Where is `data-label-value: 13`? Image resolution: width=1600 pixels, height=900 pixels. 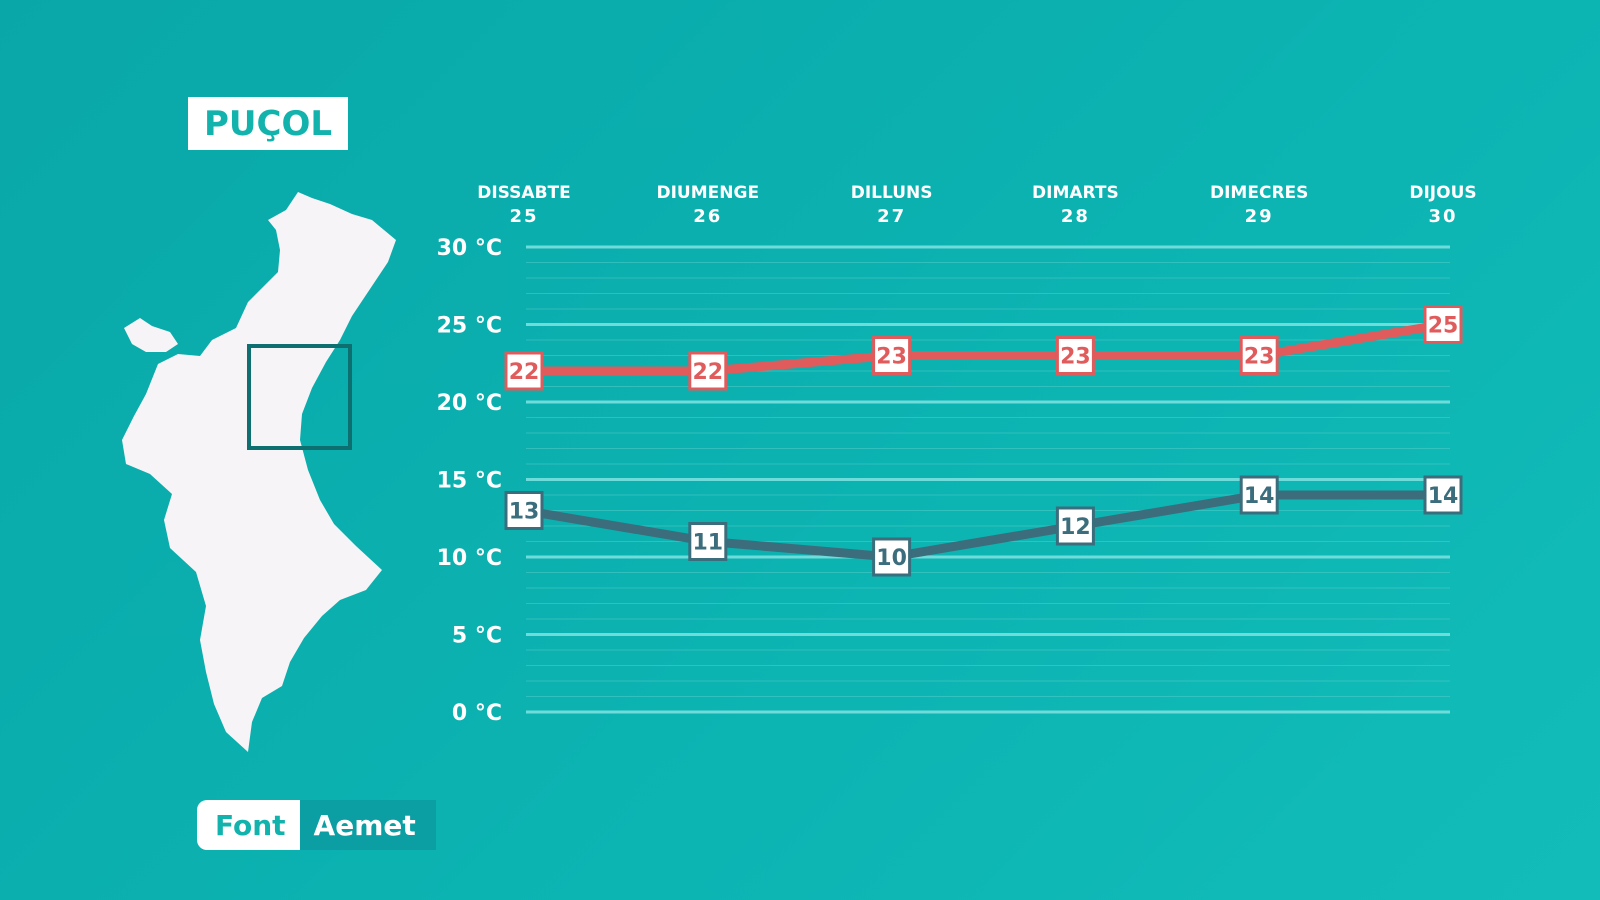
data-label-value: 13 is located at coordinates (524, 512).